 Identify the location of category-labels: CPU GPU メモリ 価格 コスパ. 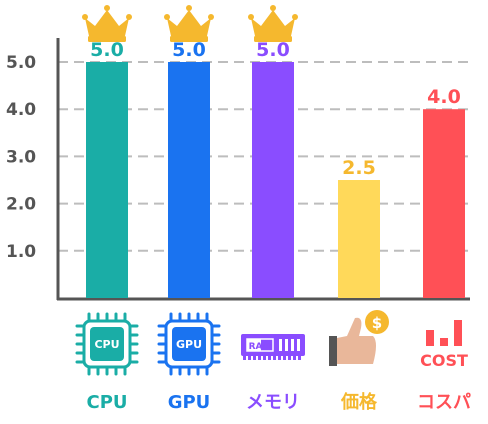
(278, 402).